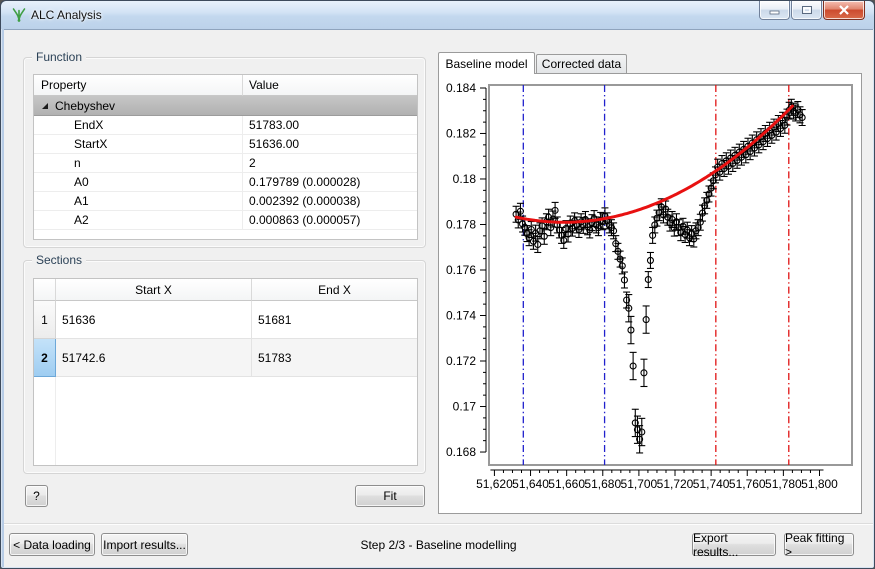 Image resolution: width=875 pixels, height=569 pixels. Describe the element at coordinates (639, 484) in the screenshot. I see `x-tick-label: 51,700` at that location.